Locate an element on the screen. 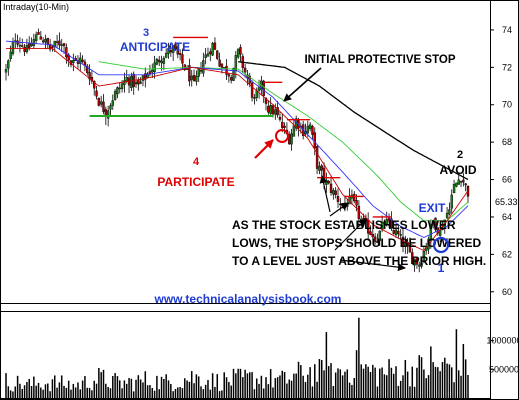  explanation-line-1: AS THE STOCK ESTABLISHES LOWER is located at coordinates (344, 225).